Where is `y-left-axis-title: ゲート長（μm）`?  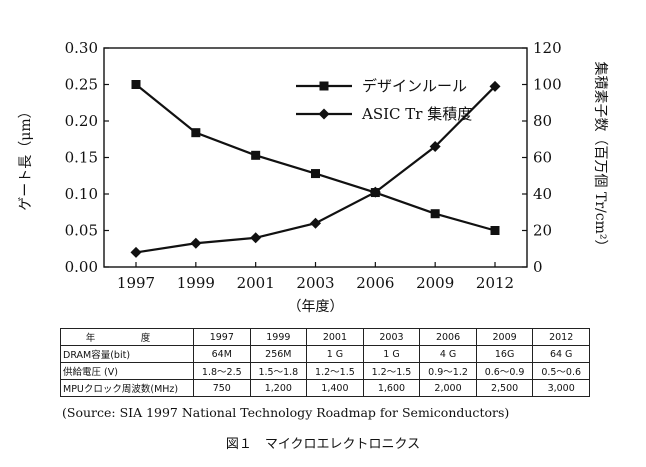
y-left-axis-title: ゲート長（μm） is located at coordinates (26, 157).